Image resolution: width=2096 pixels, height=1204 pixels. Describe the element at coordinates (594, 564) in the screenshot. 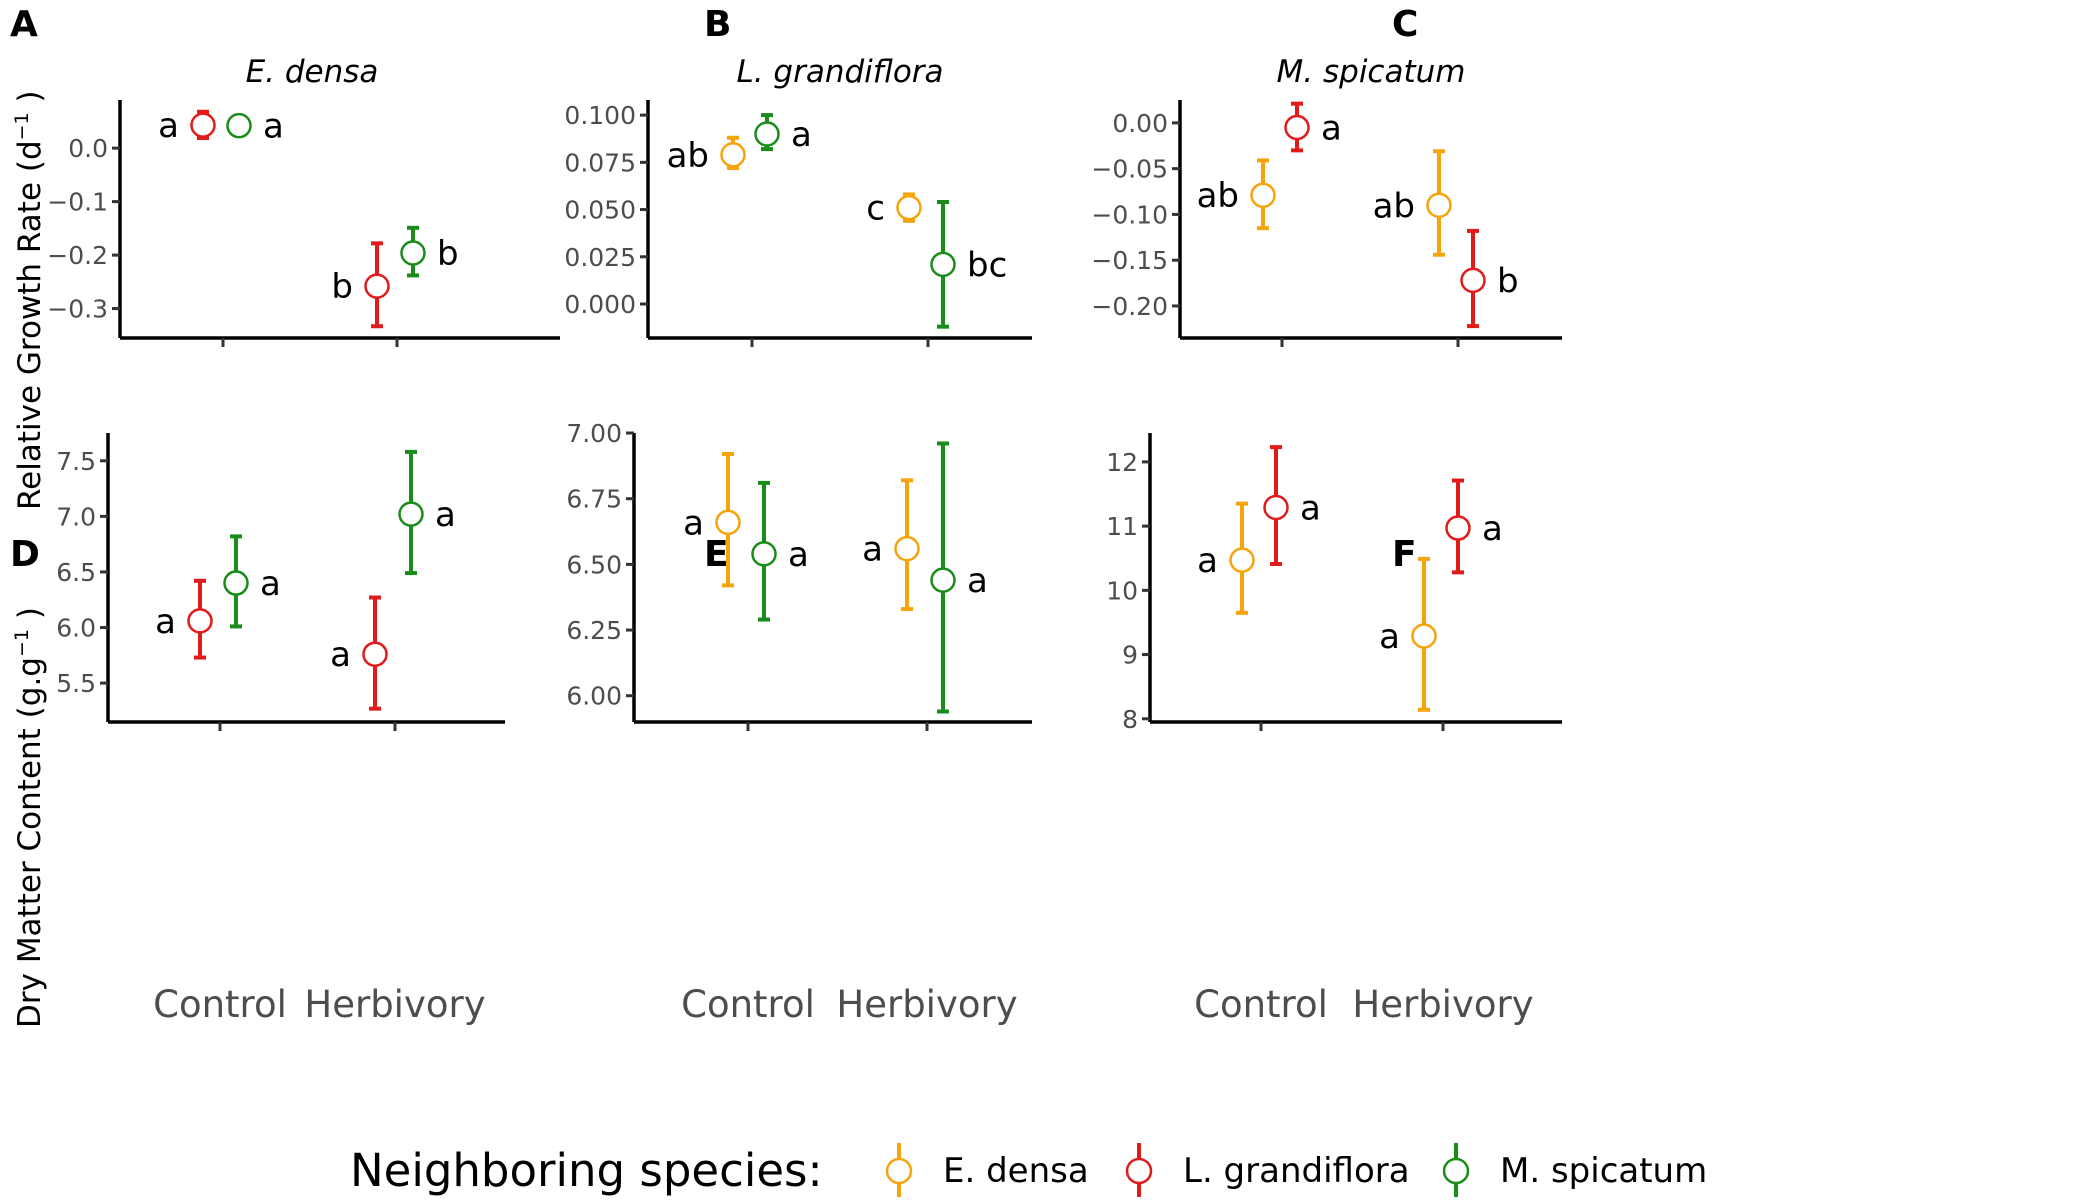

I see `panel-e-y-tick-label: 6.50` at that location.